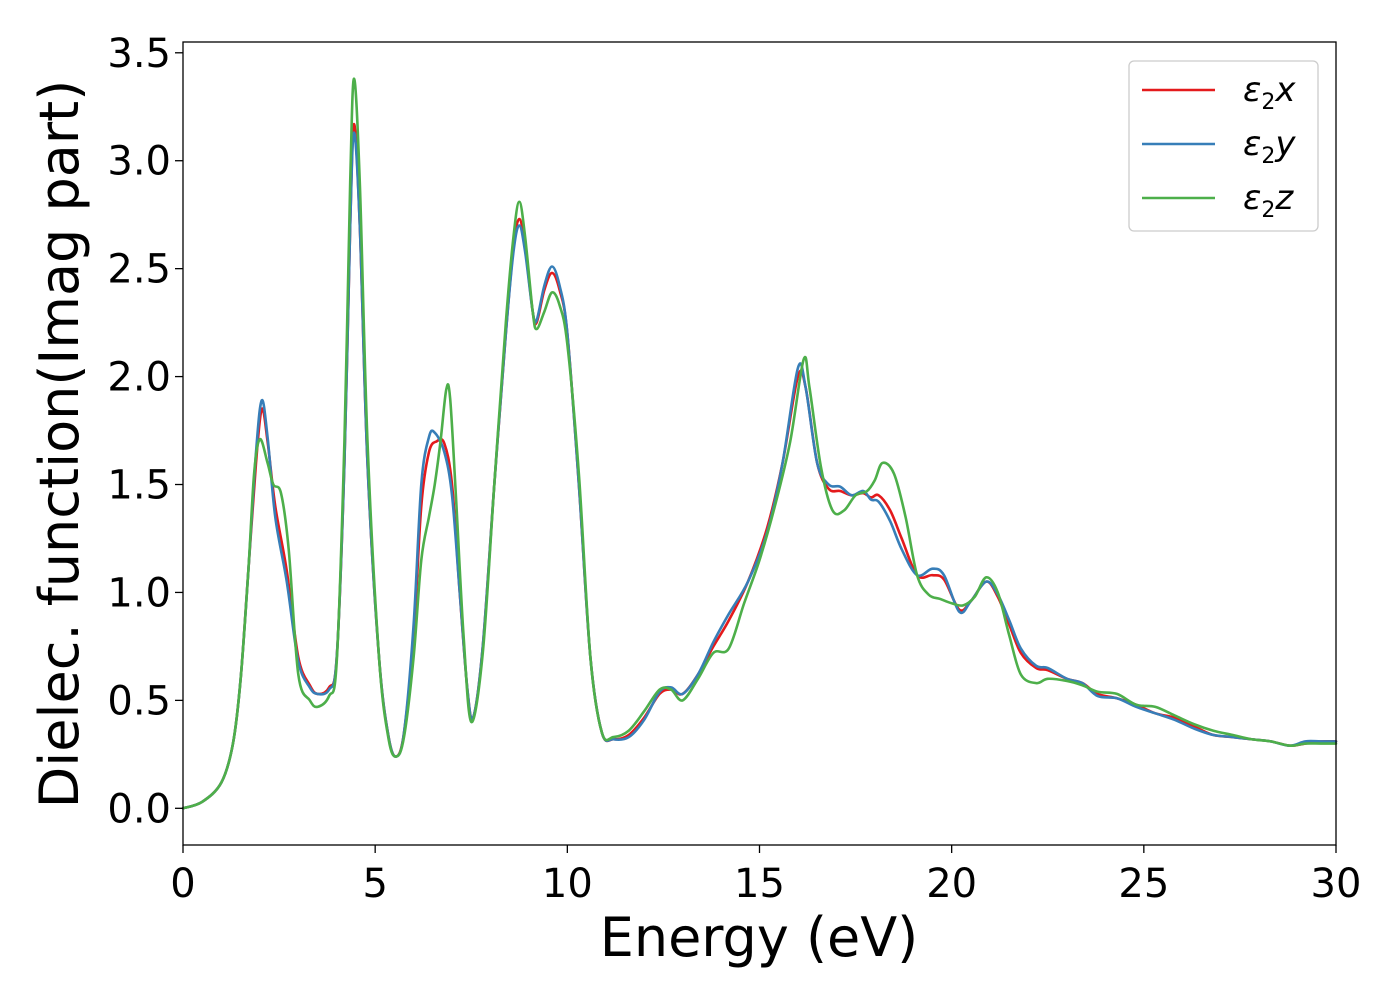  What do you see at coordinates (1336, 884) in the screenshot?
I see `x-tick-label: 30` at bounding box center [1336, 884].